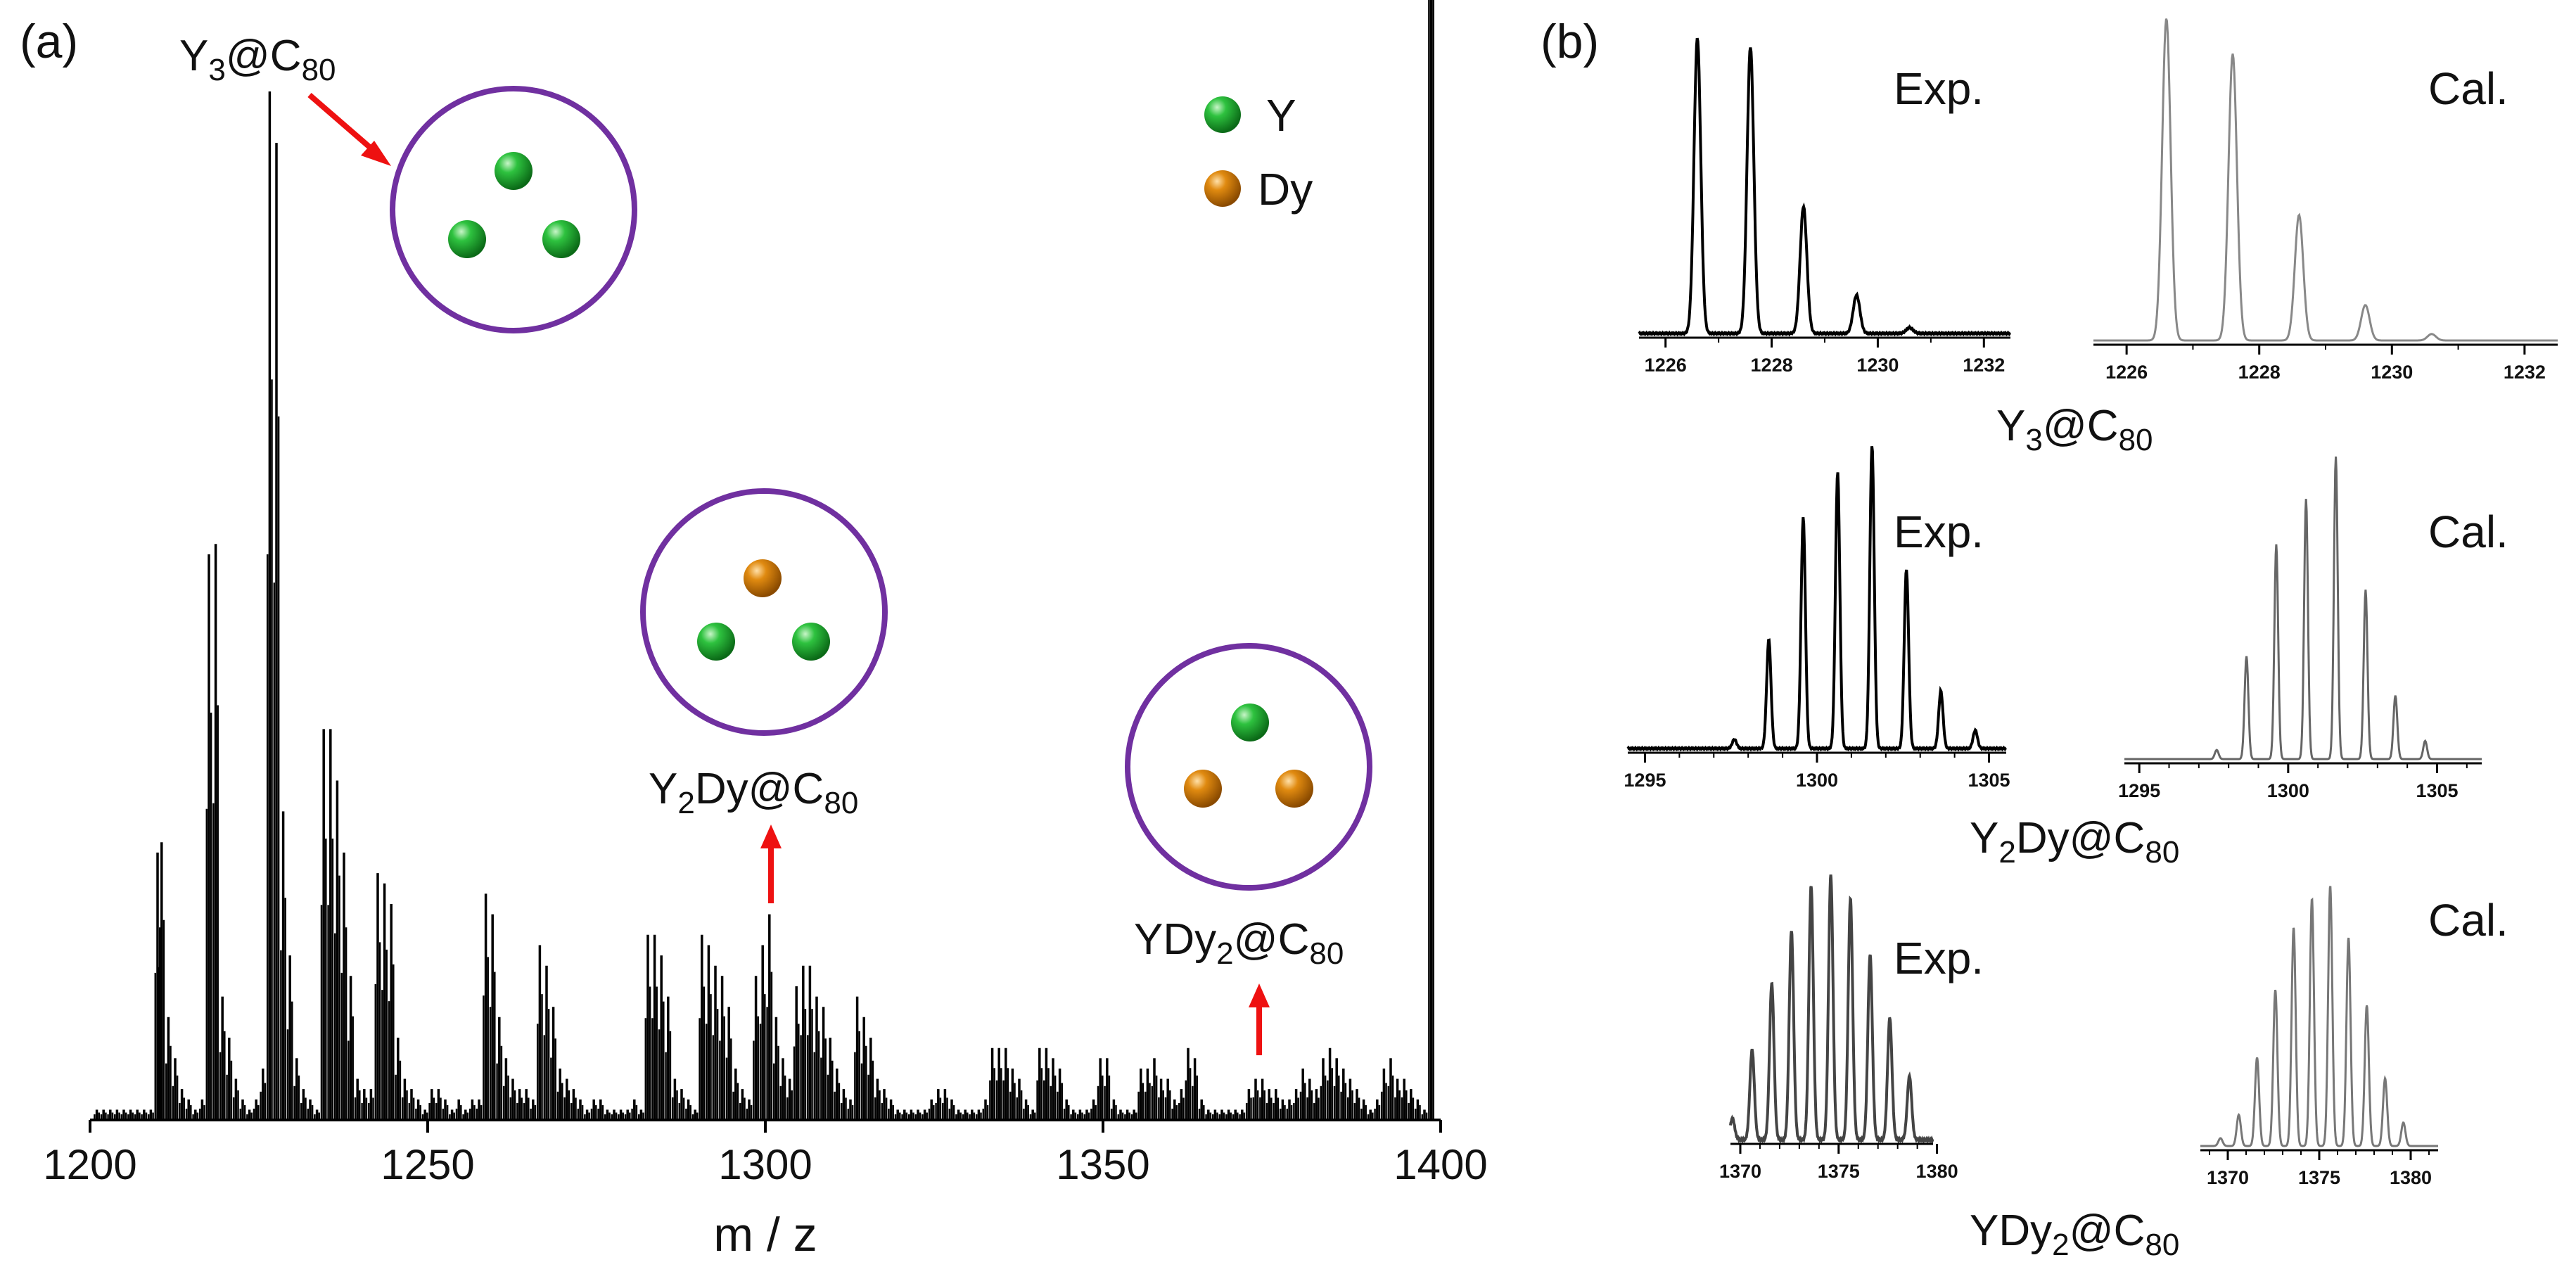 The width and height of the screenshot is (2576, 1267). I want to click on arrow-head-y2dyc80, so click(771, 836).